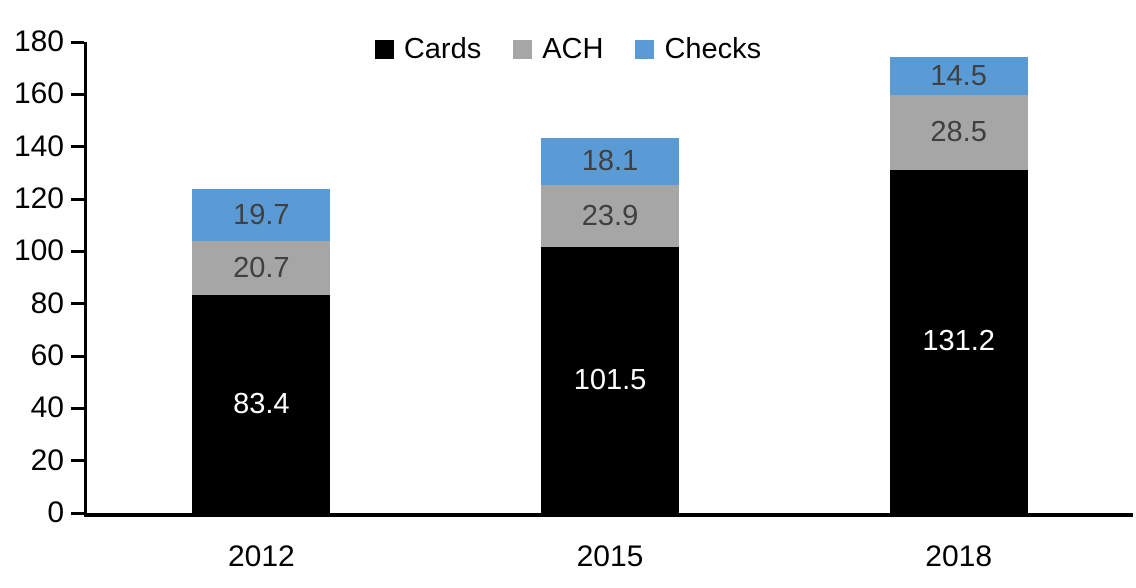  Describe the element at coordinates (610, 556) in the screenshot. I see `x-axis-category-label: 2015` at that location.